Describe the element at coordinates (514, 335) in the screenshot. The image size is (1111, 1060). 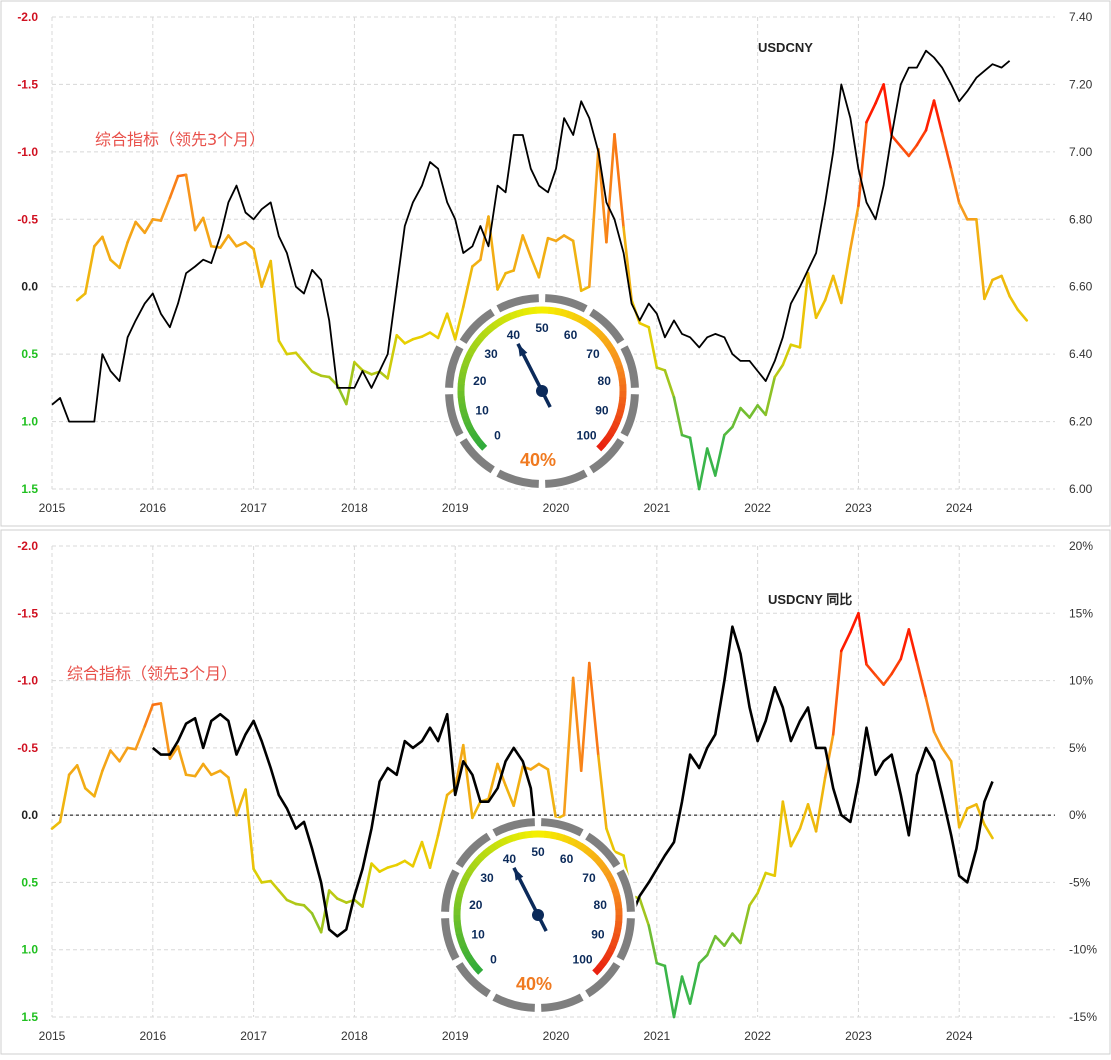
I see `gauge-tick-label: 40` at that location.